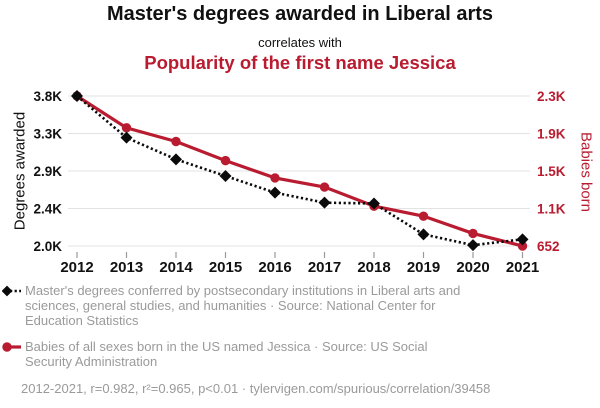  Describe the element at coordinates (551, 133) in the screenshot. I see `right-axis-tick-label: 1.9K` at that location.